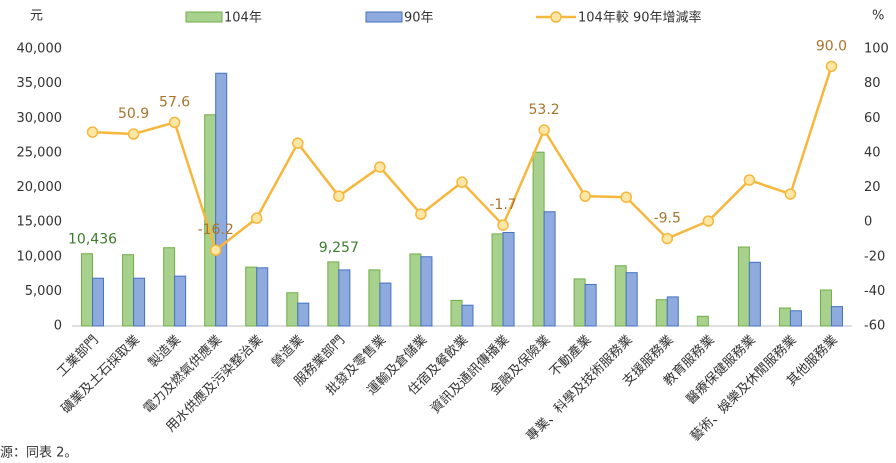  I want to click on y2-tick-label: -20, so click(874, 256).